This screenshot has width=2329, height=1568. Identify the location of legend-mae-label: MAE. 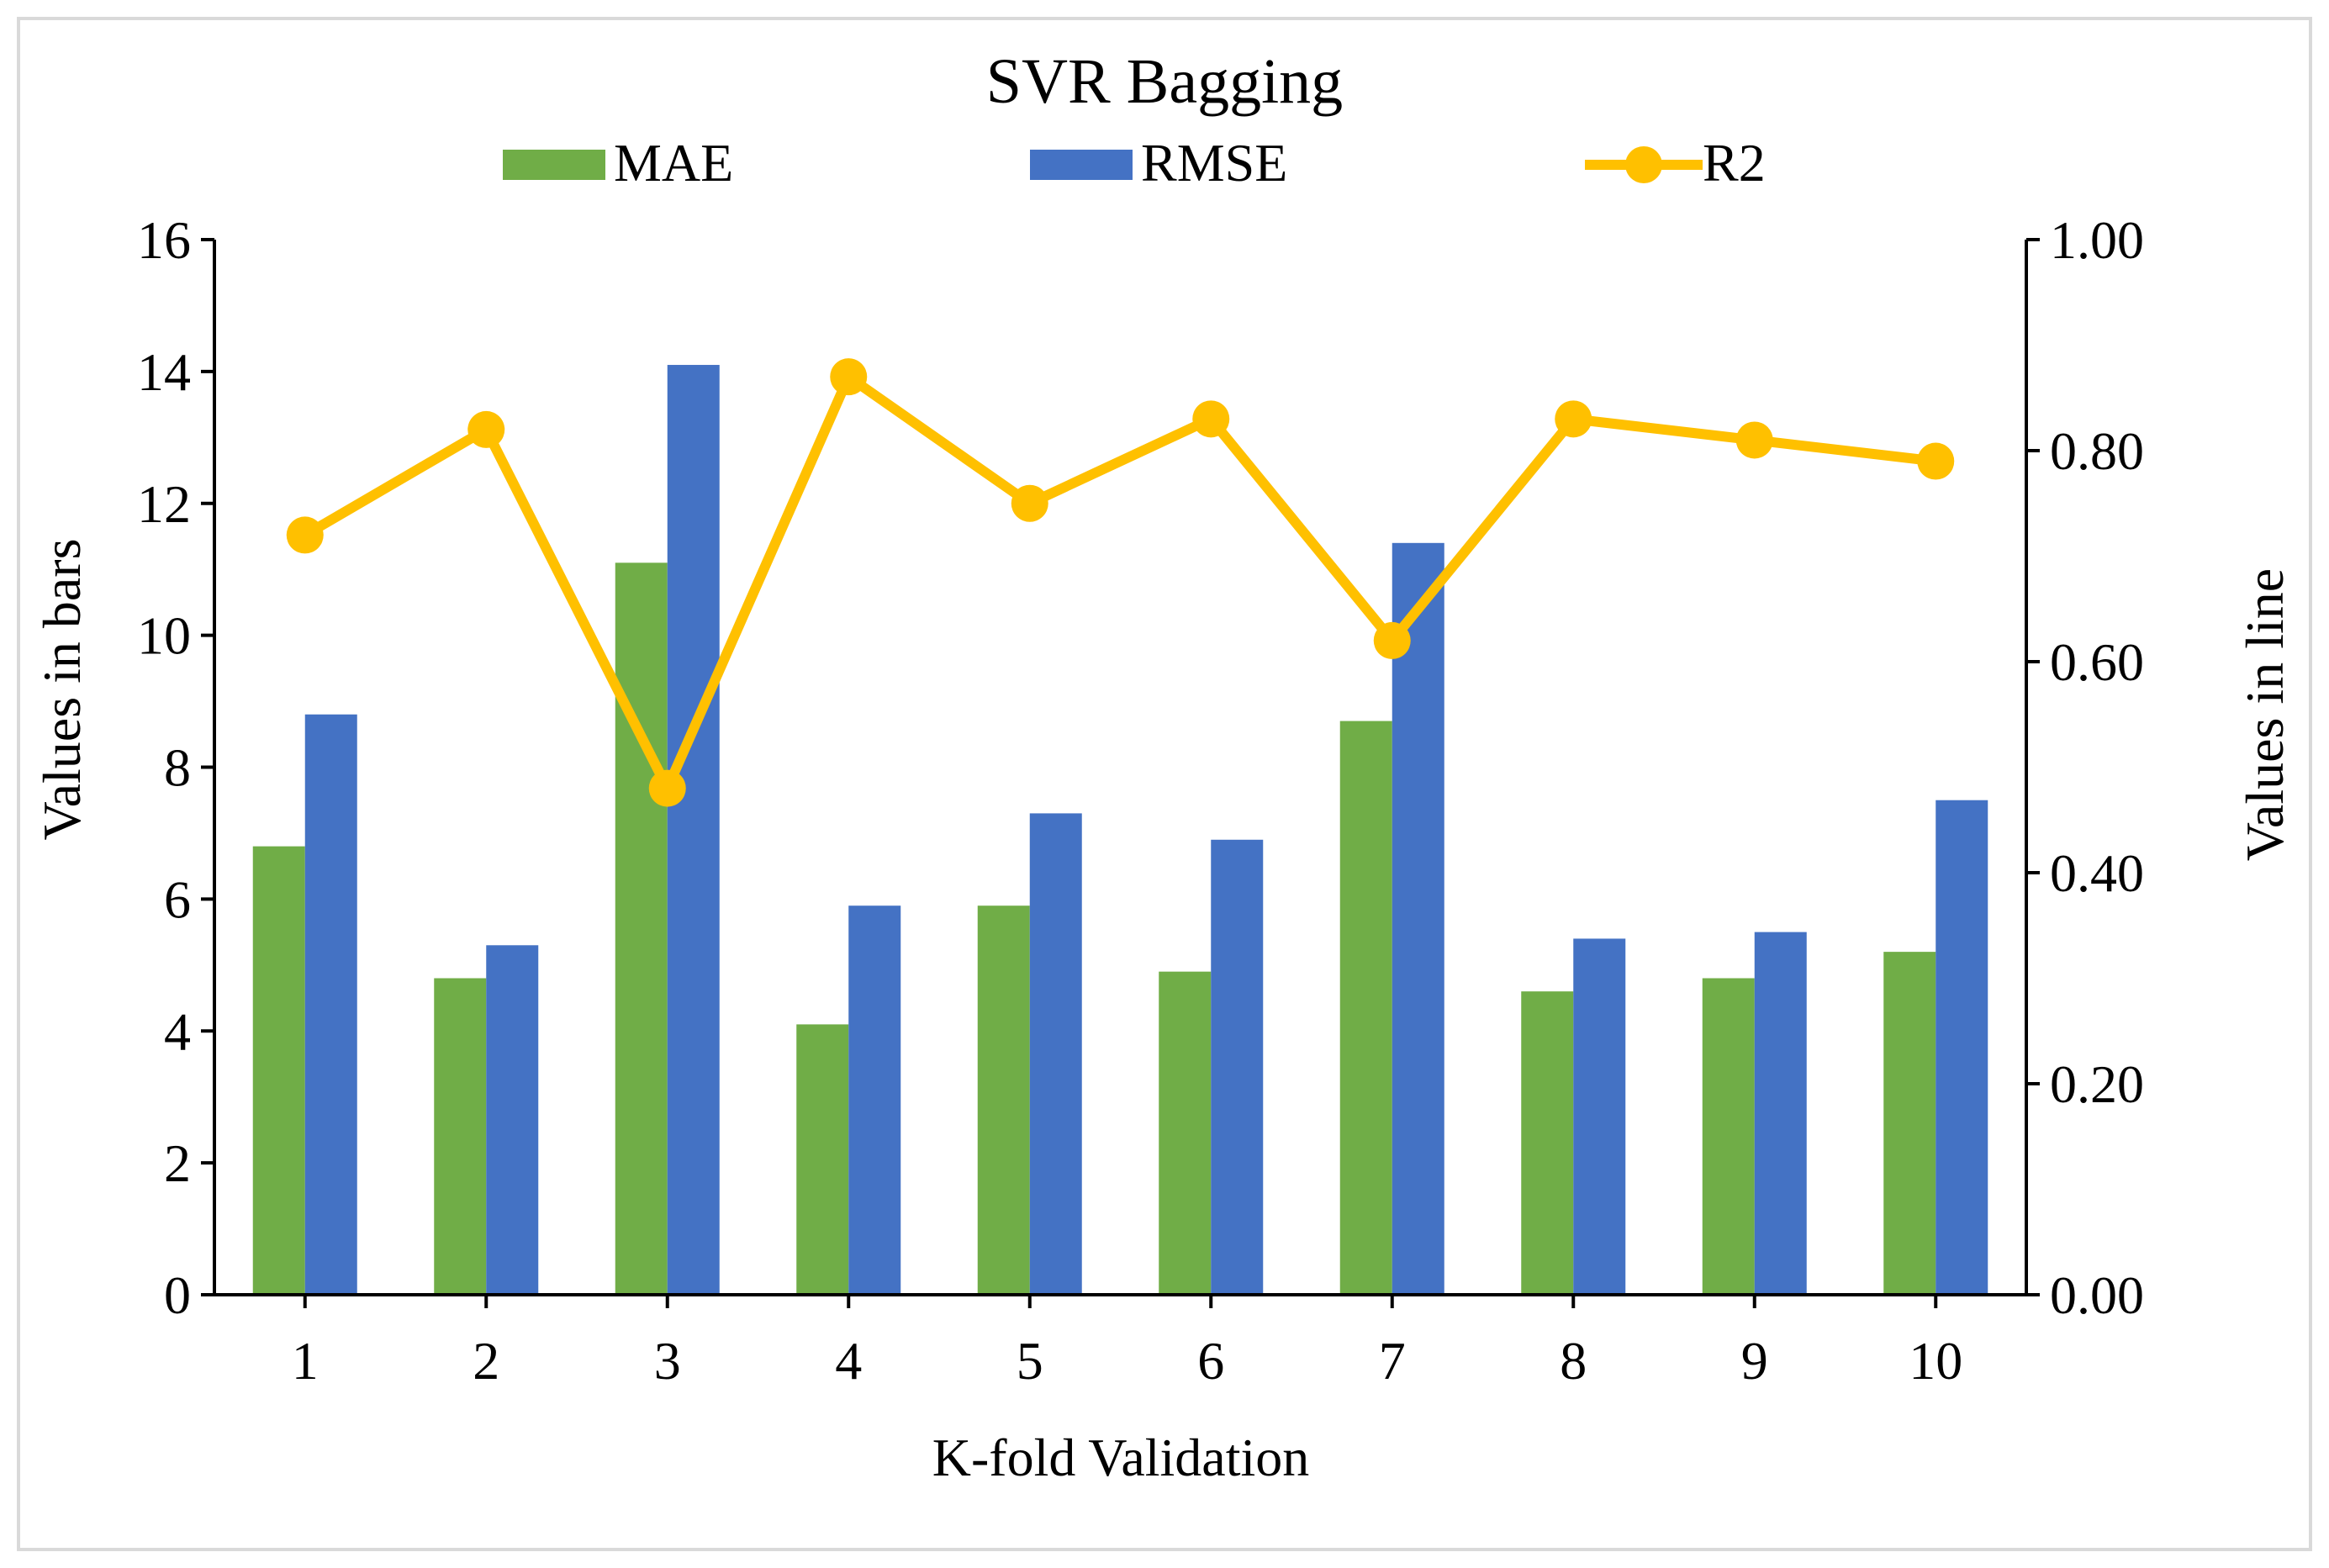
(673, 163).